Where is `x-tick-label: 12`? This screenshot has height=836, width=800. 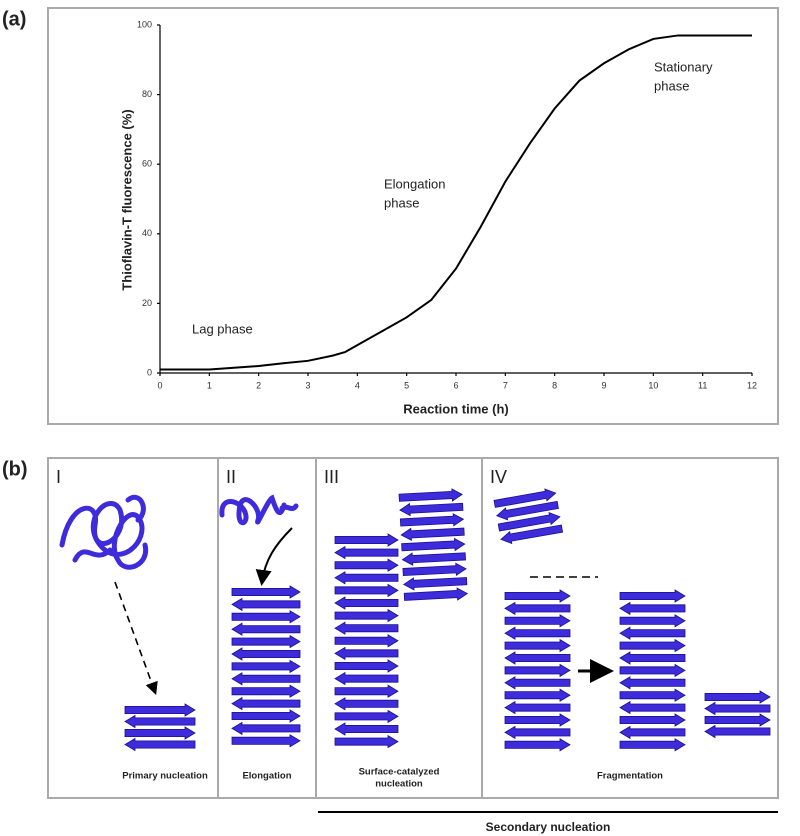 x-tick-label: 12 is located at coordinates (752, 385).